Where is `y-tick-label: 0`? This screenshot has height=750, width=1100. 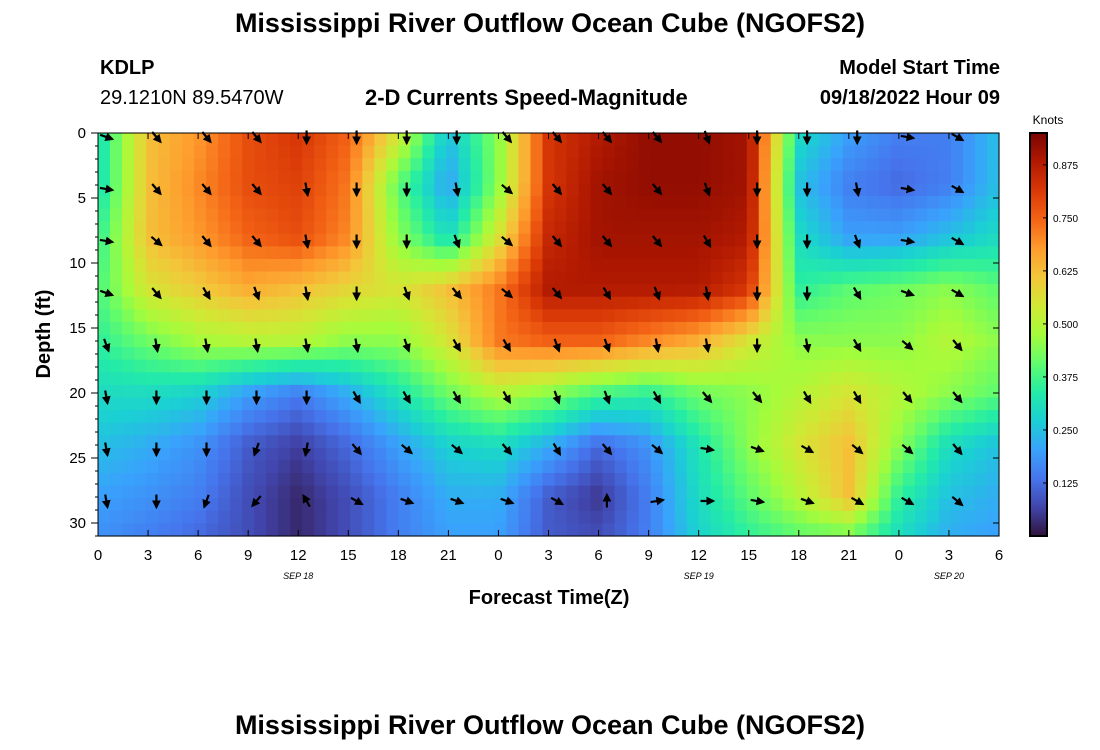 y-tick-label: 0 is located at coordinates (82, 133).